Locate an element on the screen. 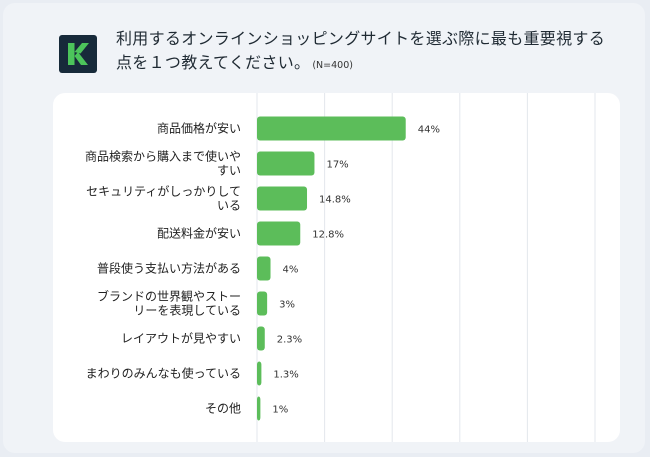 The height and width of the screenshot is (457, 650). value-label: 14.8% is located at coordinates (335, 200).